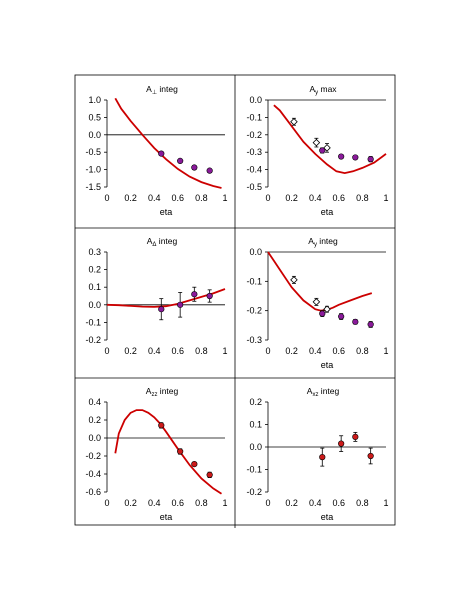 Image resolution: width=466 pixels, height=603 pixels. Describe the element at coordinates (93, 170) in the screenshot. I see `y-tick-label: -1.0` at that location.